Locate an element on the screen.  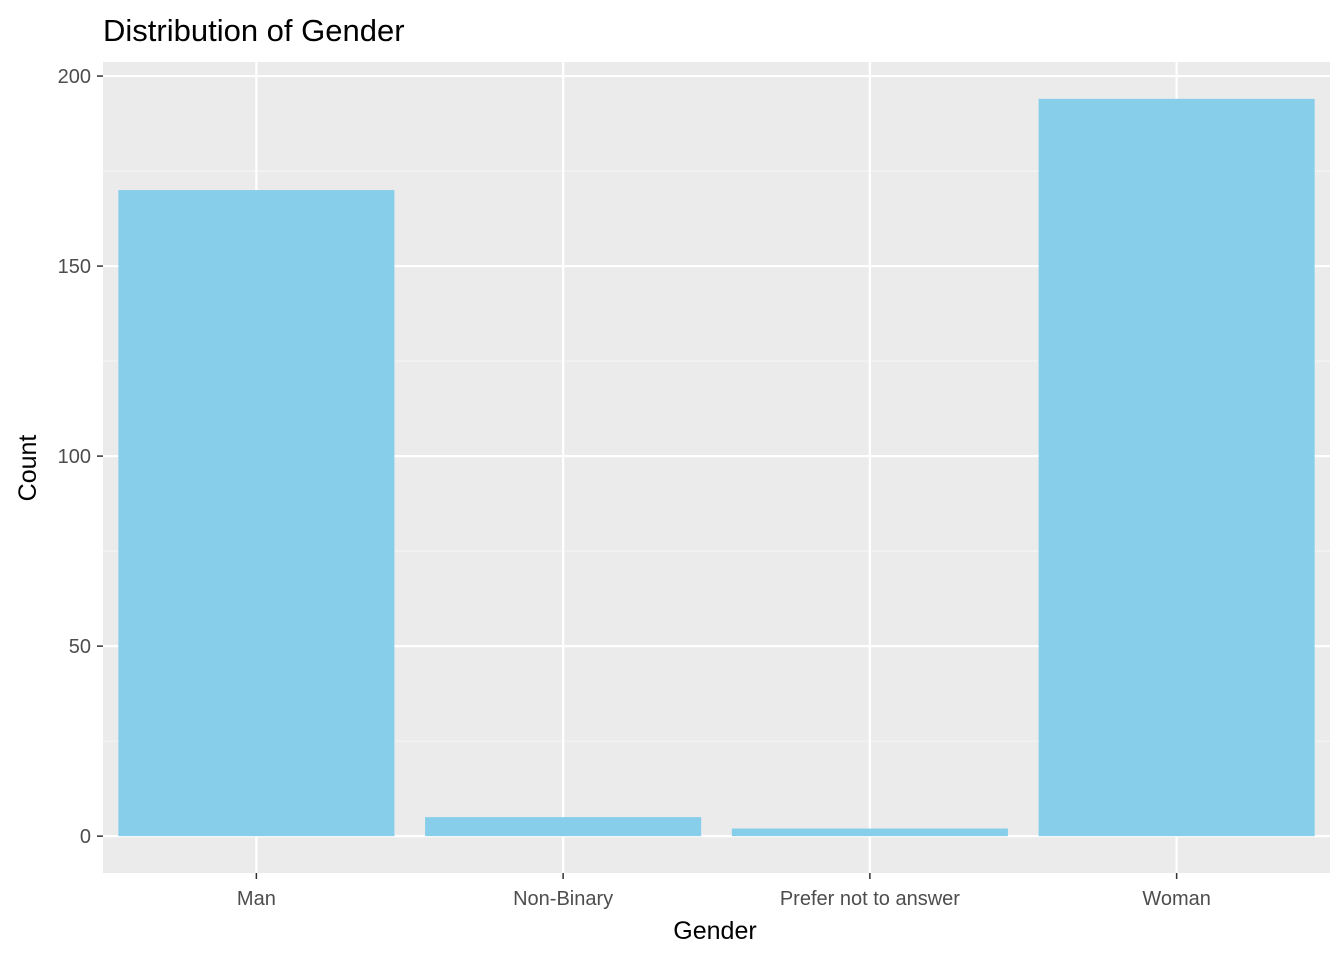
y-tick-label: 0 is located at coordinates (85, 837).